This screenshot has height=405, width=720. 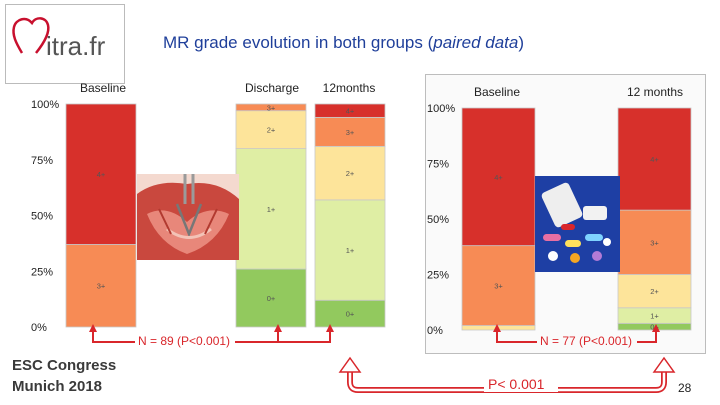 I want to click on footer-congress: ESC Congress, so click(x=64, y=365).